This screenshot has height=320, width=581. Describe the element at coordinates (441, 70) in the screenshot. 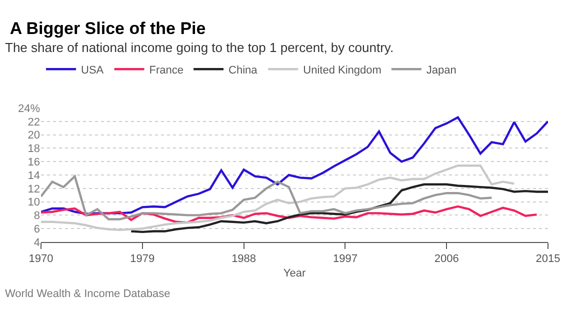

I see `legend-label: Japan` at that location.